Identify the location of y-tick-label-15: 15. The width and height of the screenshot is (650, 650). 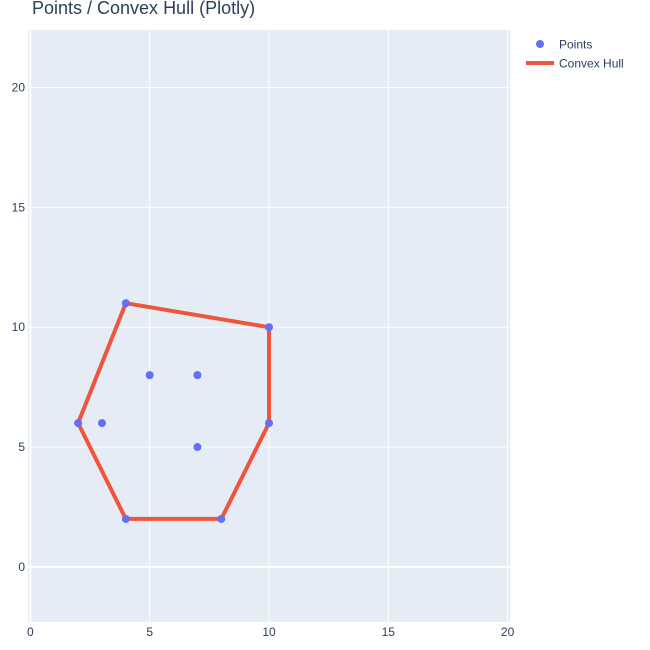
(19, 207).